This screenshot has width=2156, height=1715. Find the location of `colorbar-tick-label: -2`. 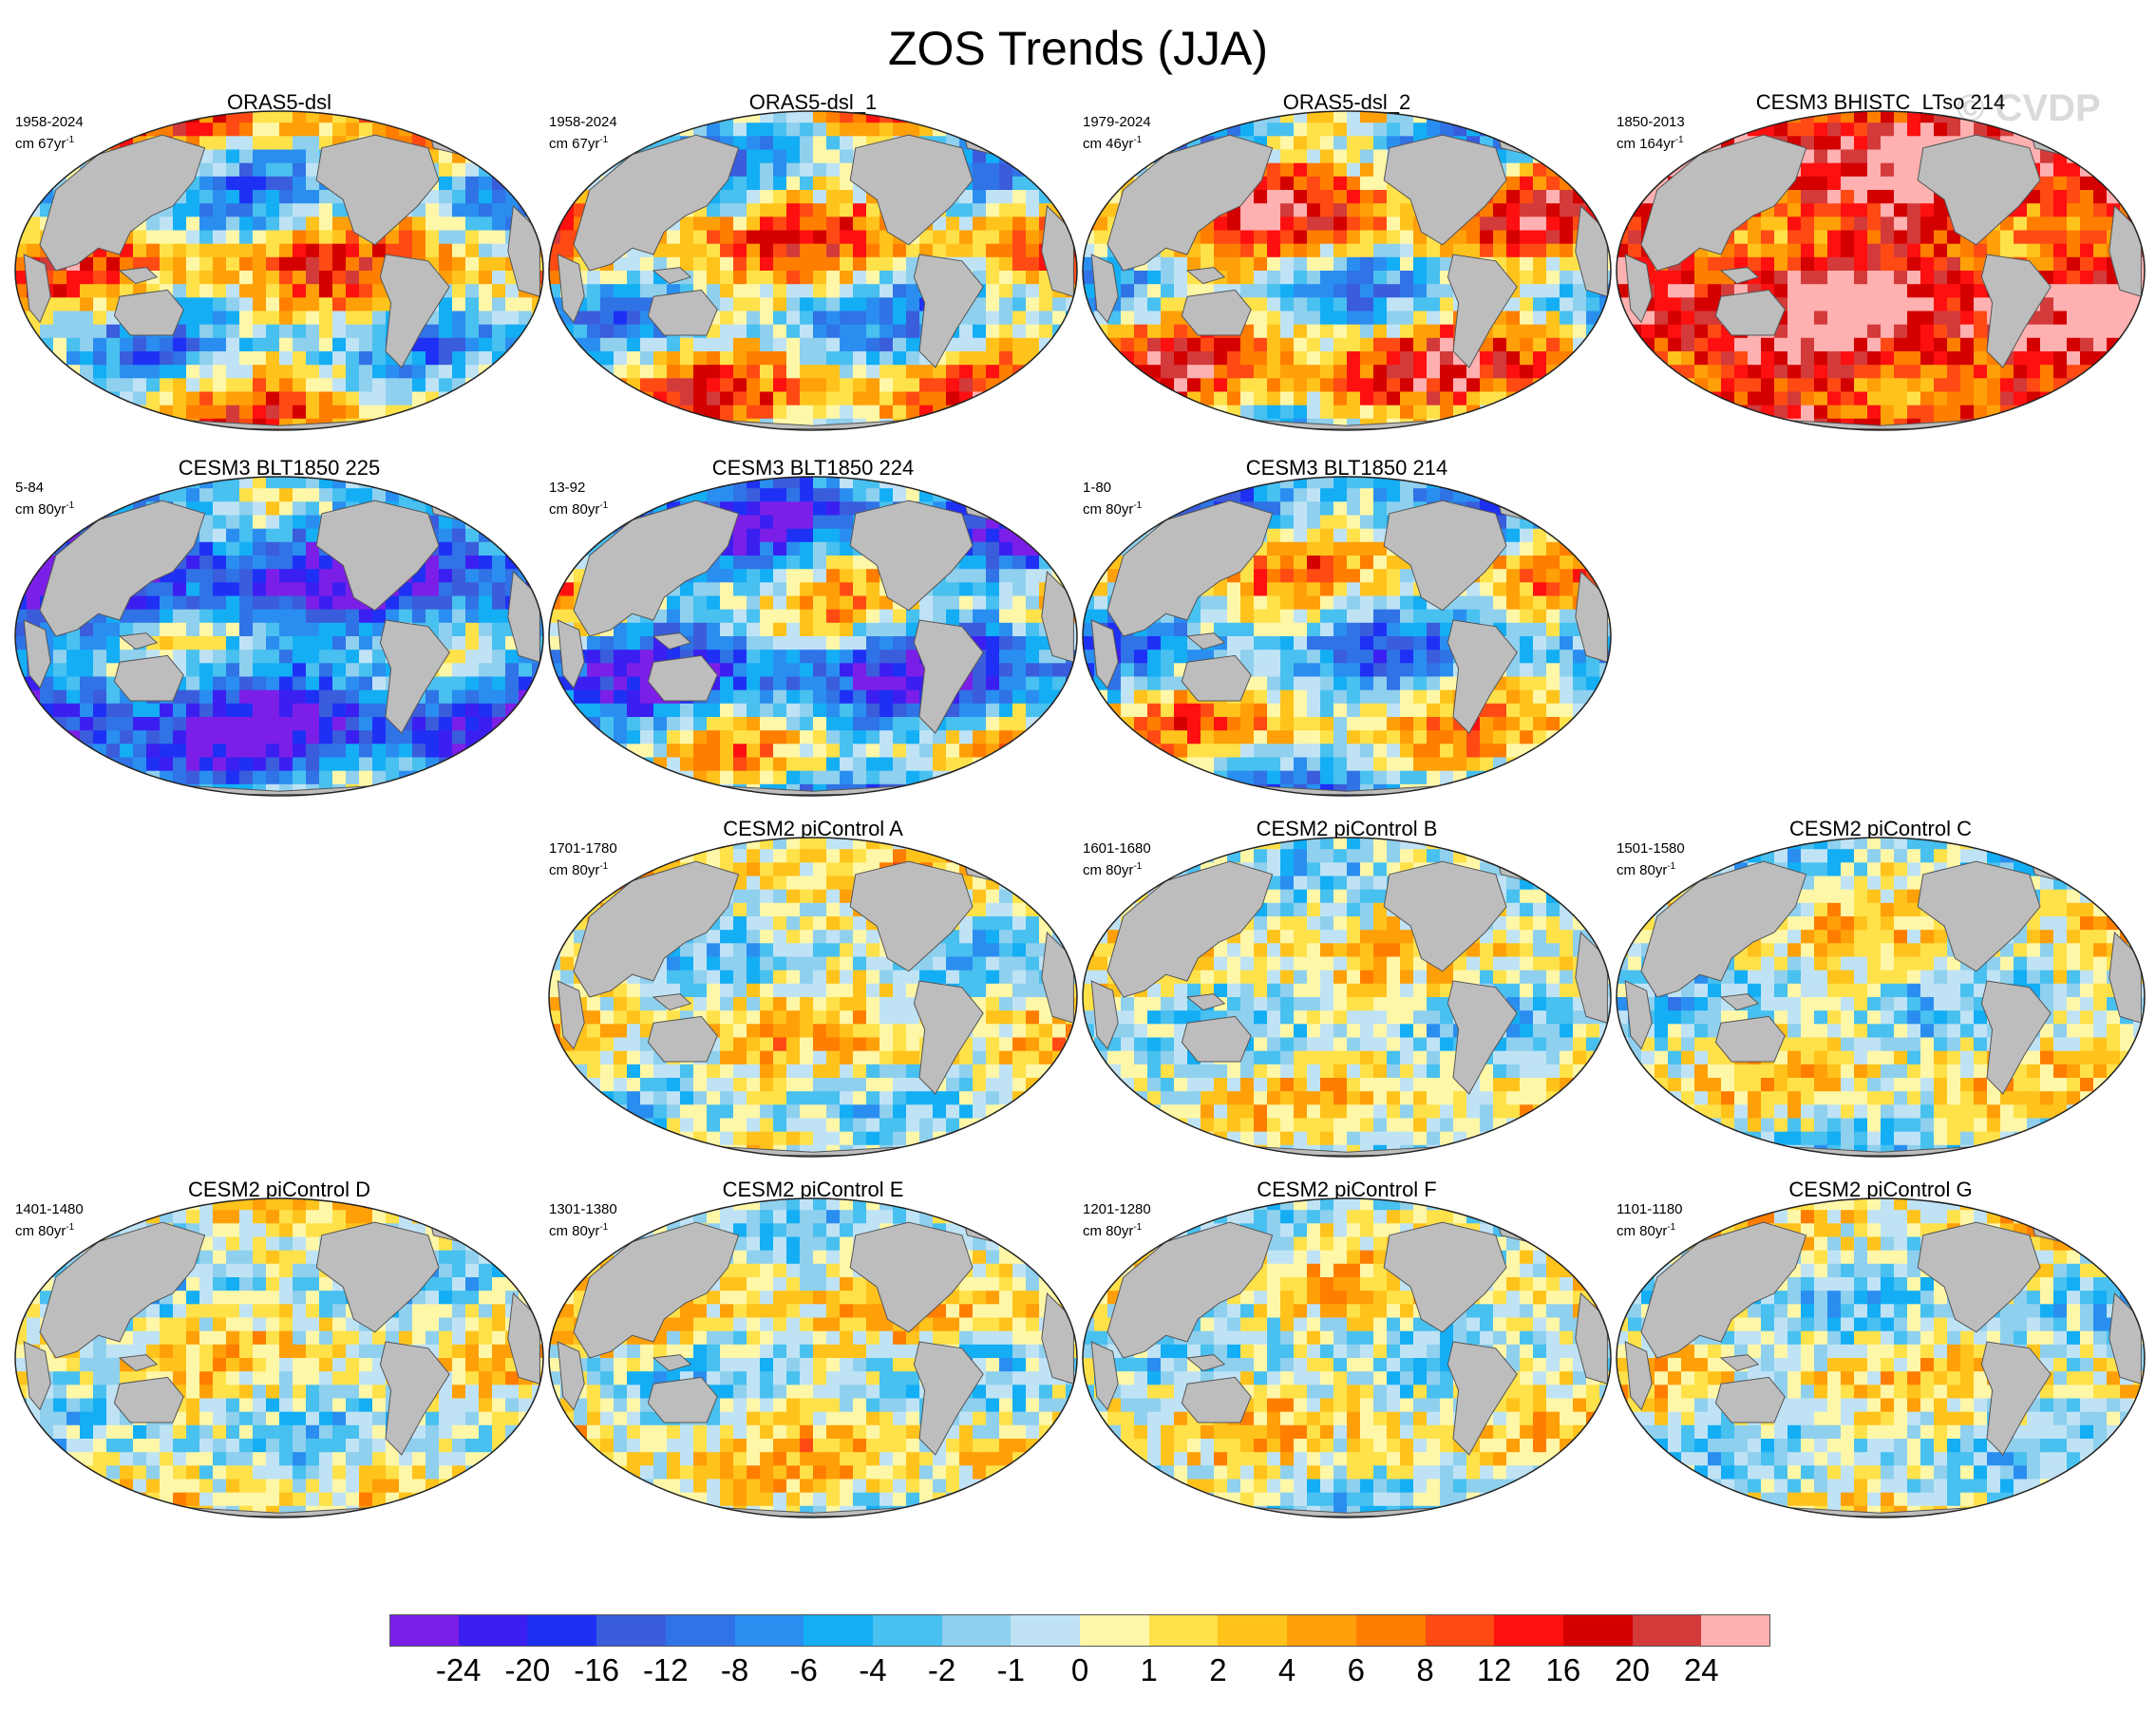

colorbar-tick-label: -2 is located at coordinates (942, 1669).